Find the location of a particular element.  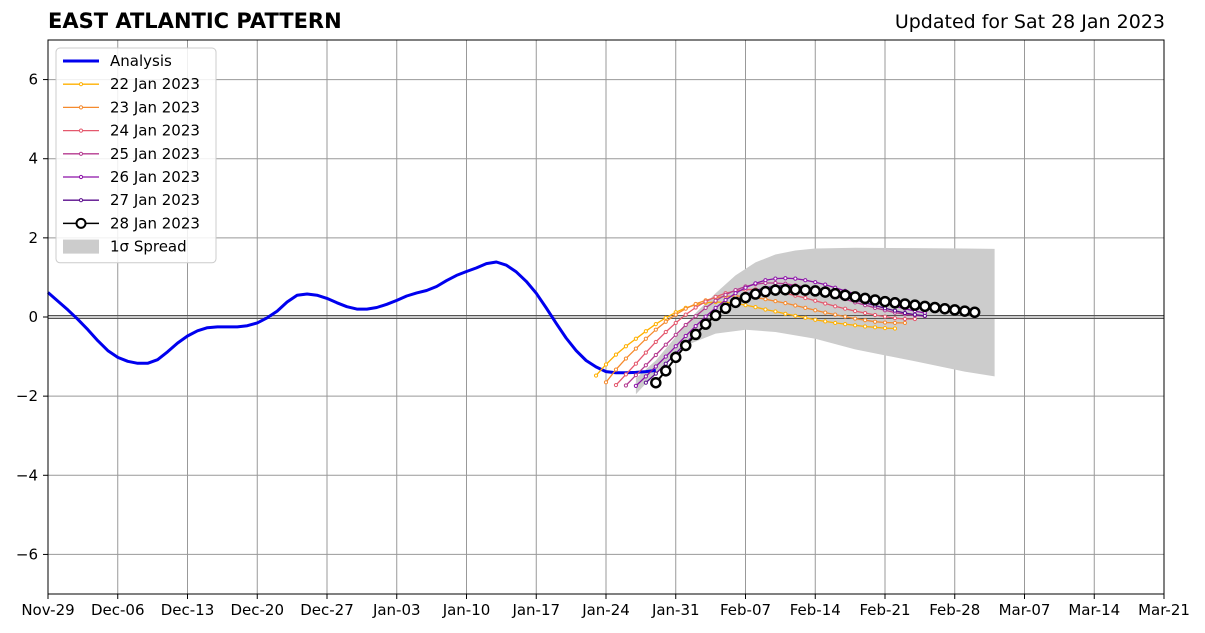

y-tick-label: 6 is located at coordinates (33, 80).